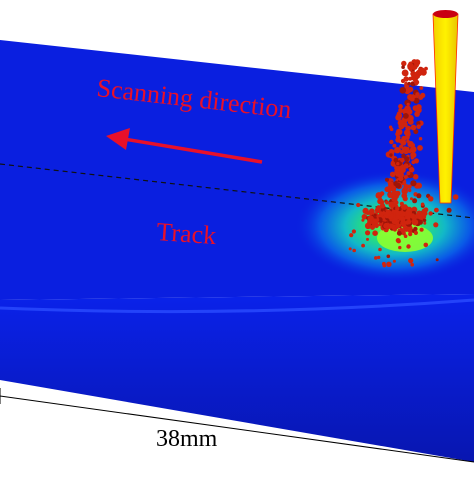  What do you see at coordinates (187, 233) in the screenshot?
I see `track-label: Track` at bounding box center [187, 233].